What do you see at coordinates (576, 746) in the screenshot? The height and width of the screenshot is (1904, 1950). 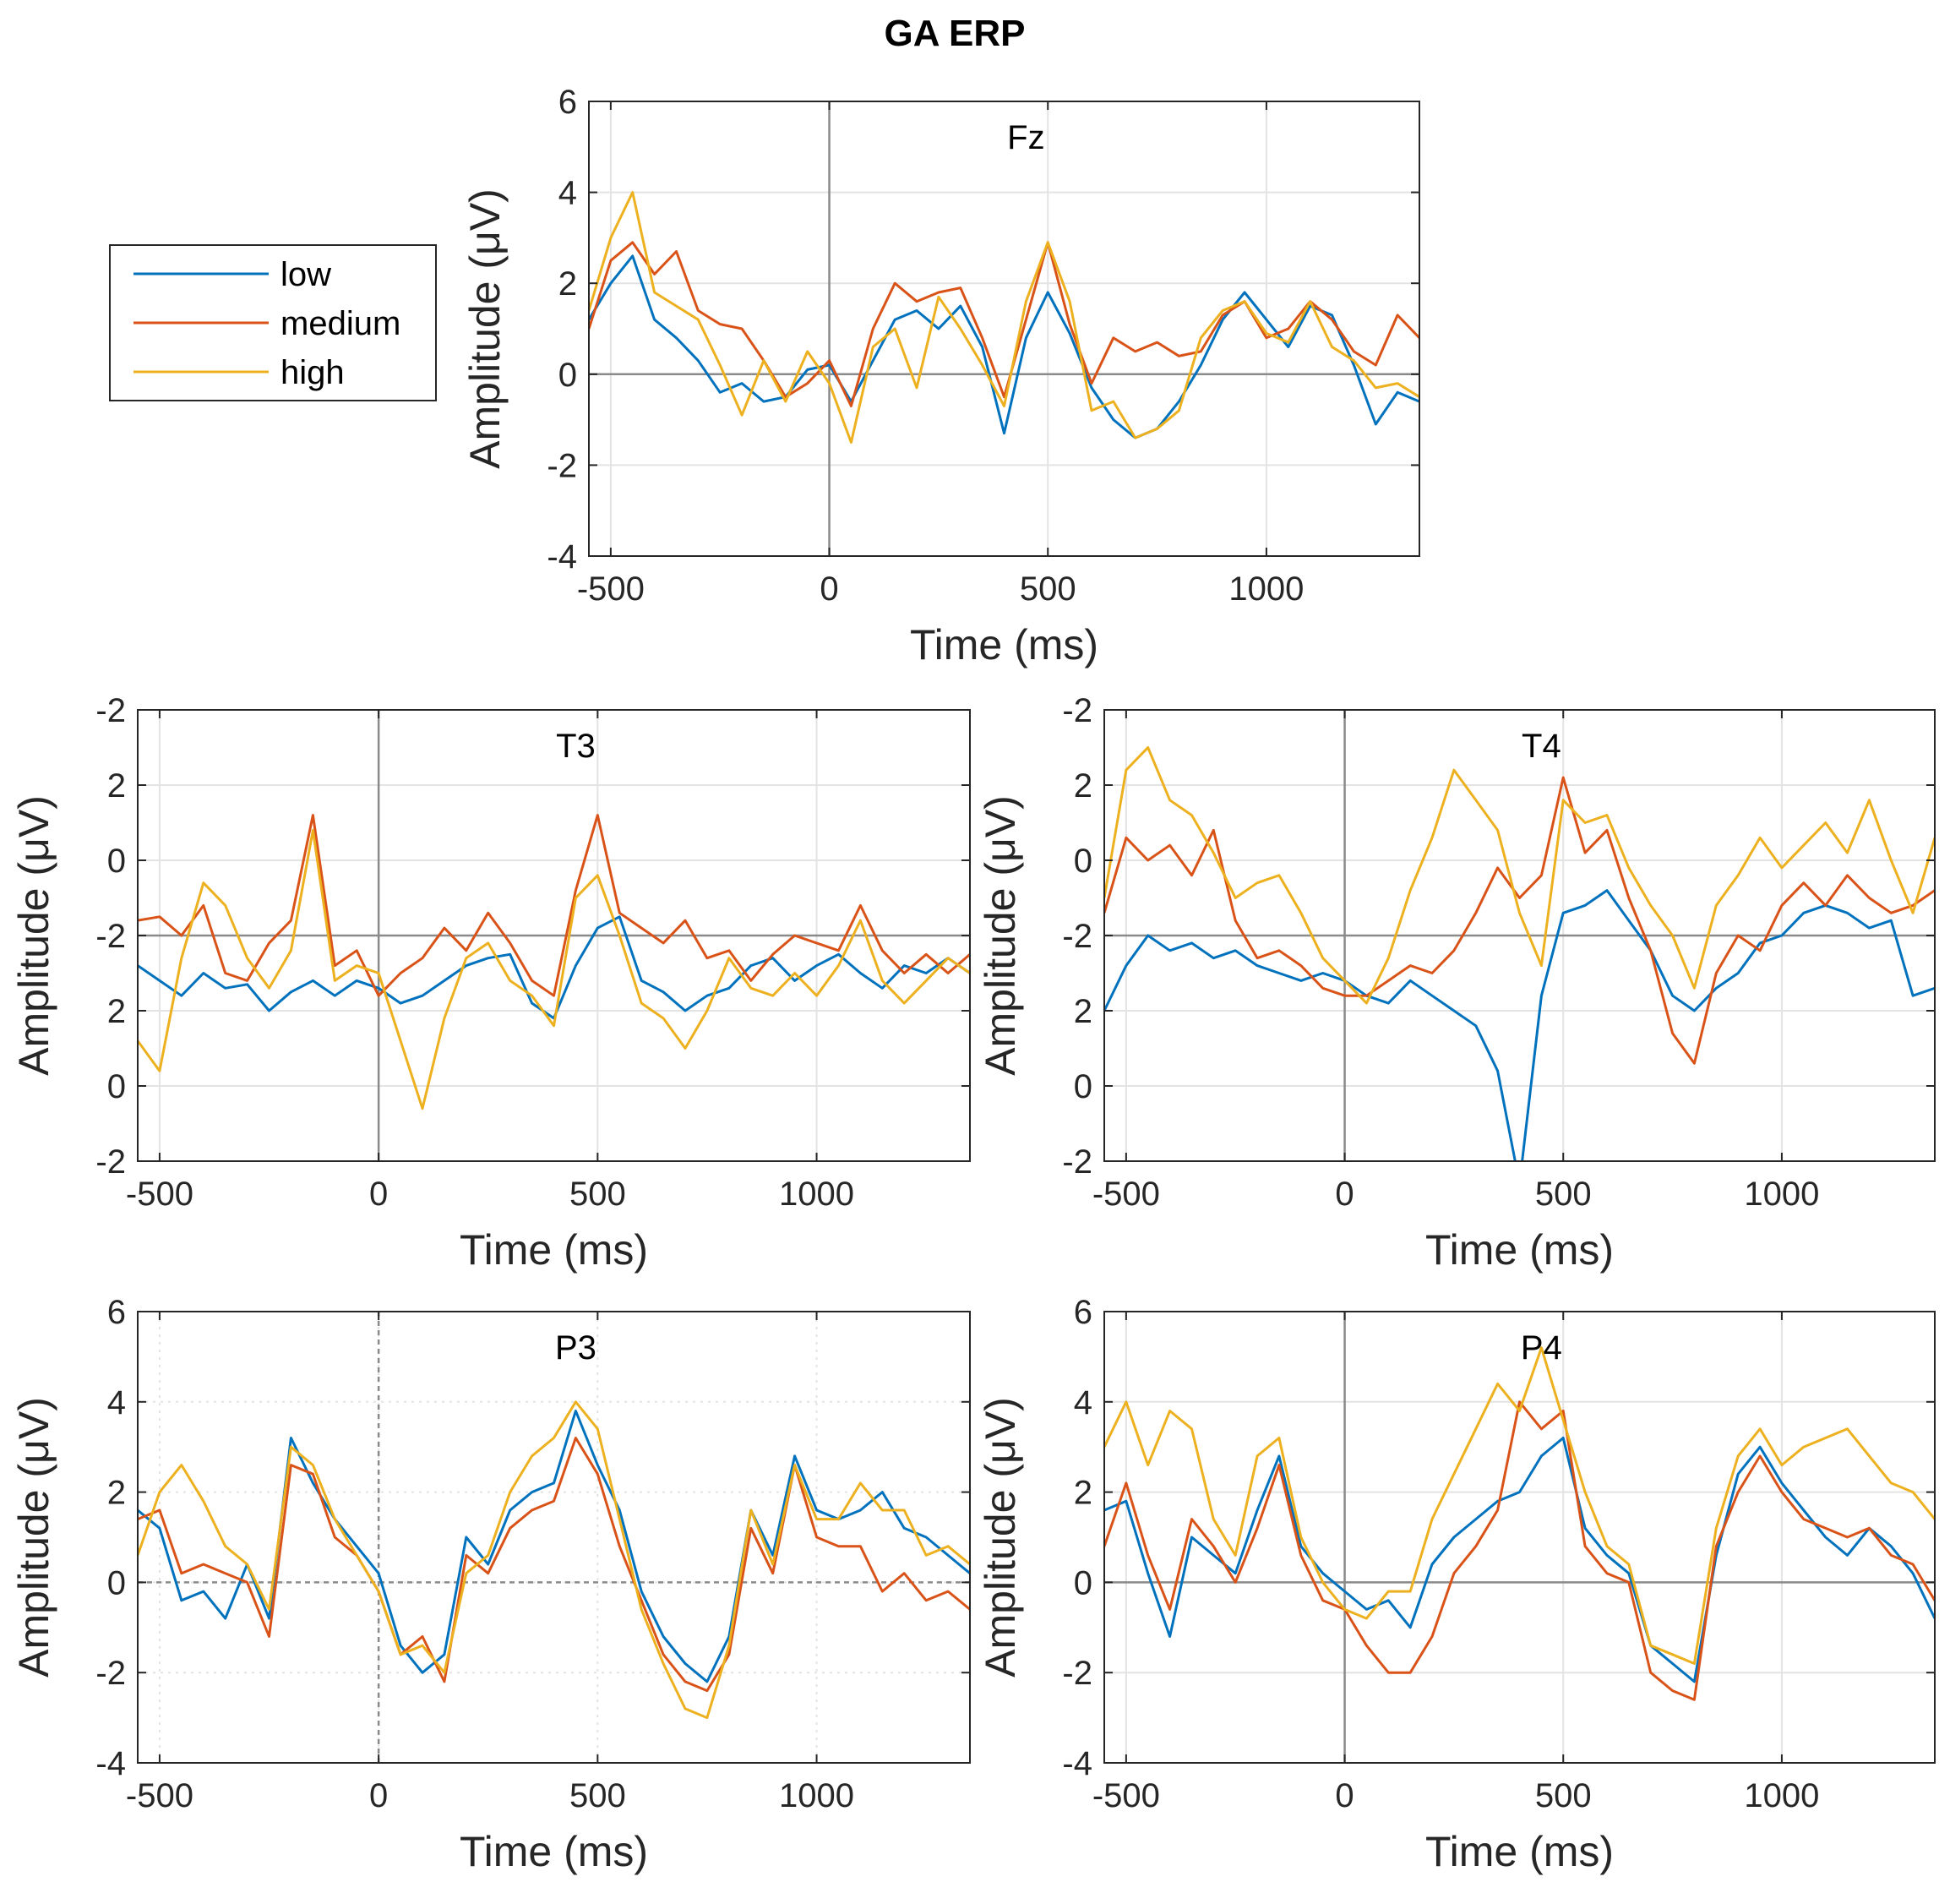 I see `channel-label: T3` at bounding box center [576, 746].